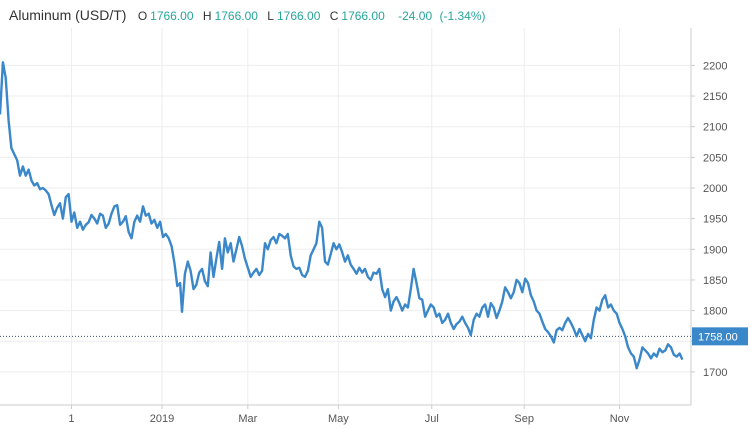 This screenshot has width=750, height=430. I want to click on close-value: 1766.00, so click(363, 16).